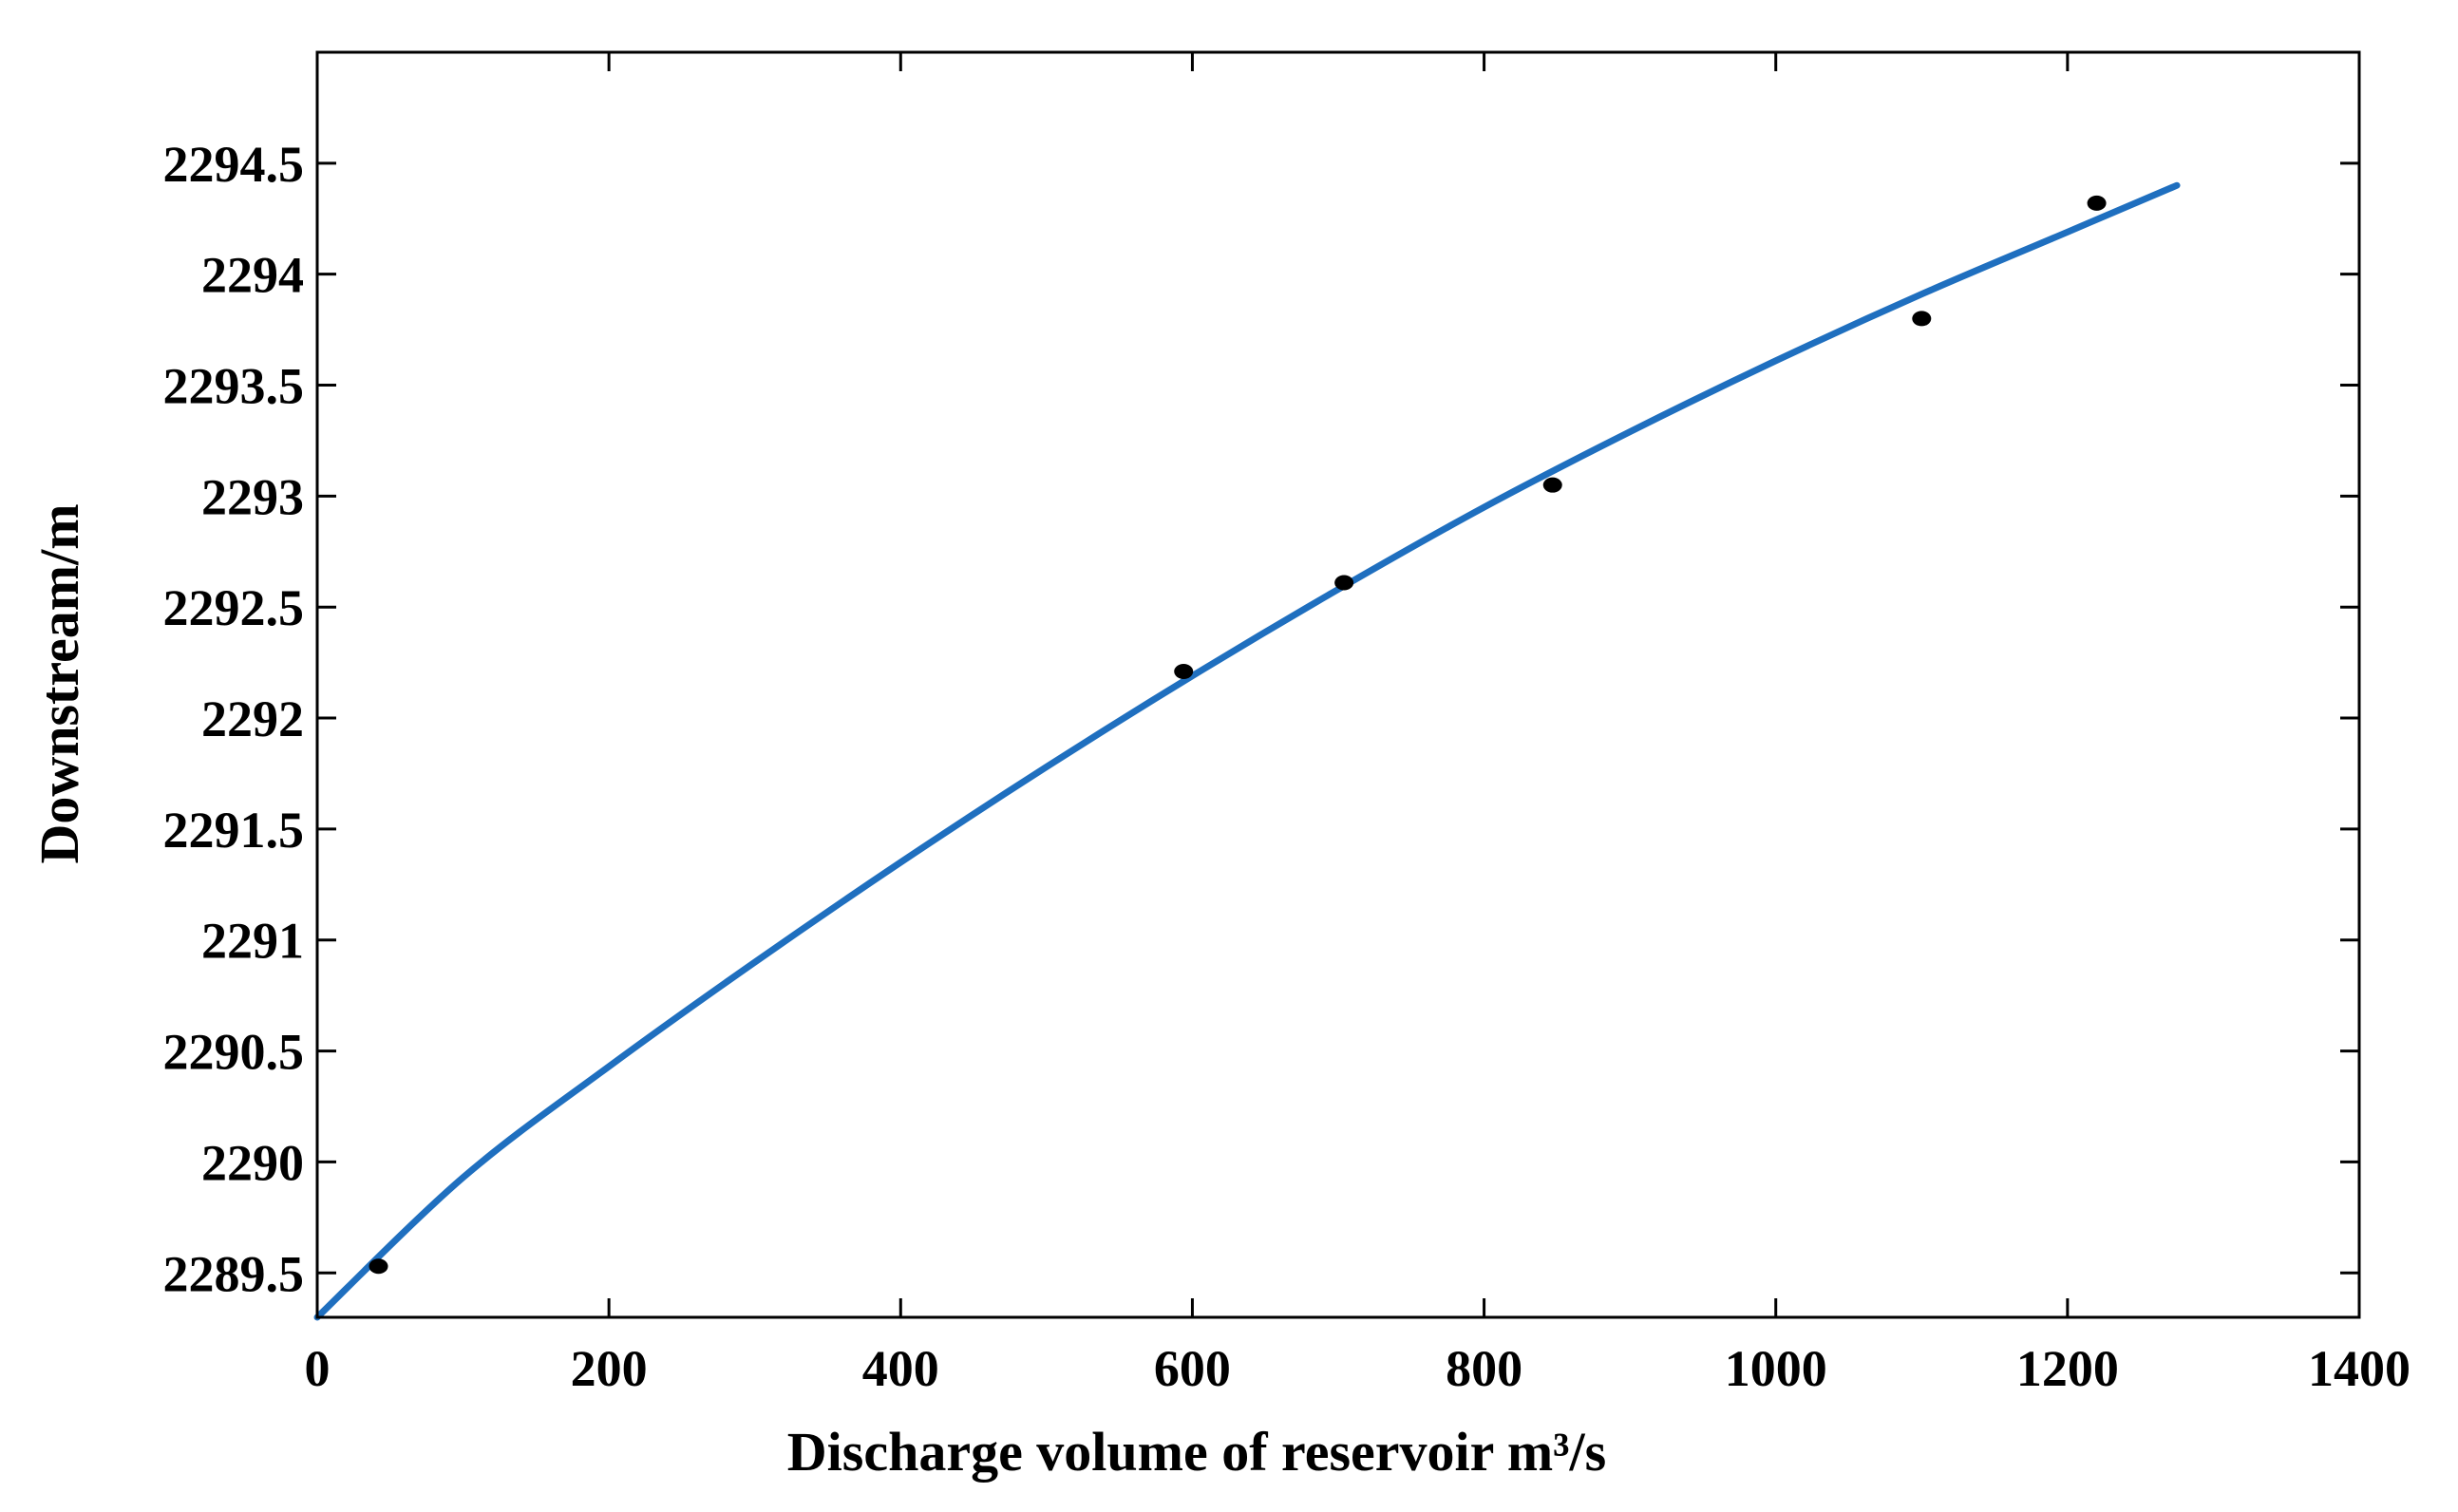 Image resolution: width=2458 pixels, height=1512 pixels. I want to click on x-tick-label: 1200, so click(2068, 1369).